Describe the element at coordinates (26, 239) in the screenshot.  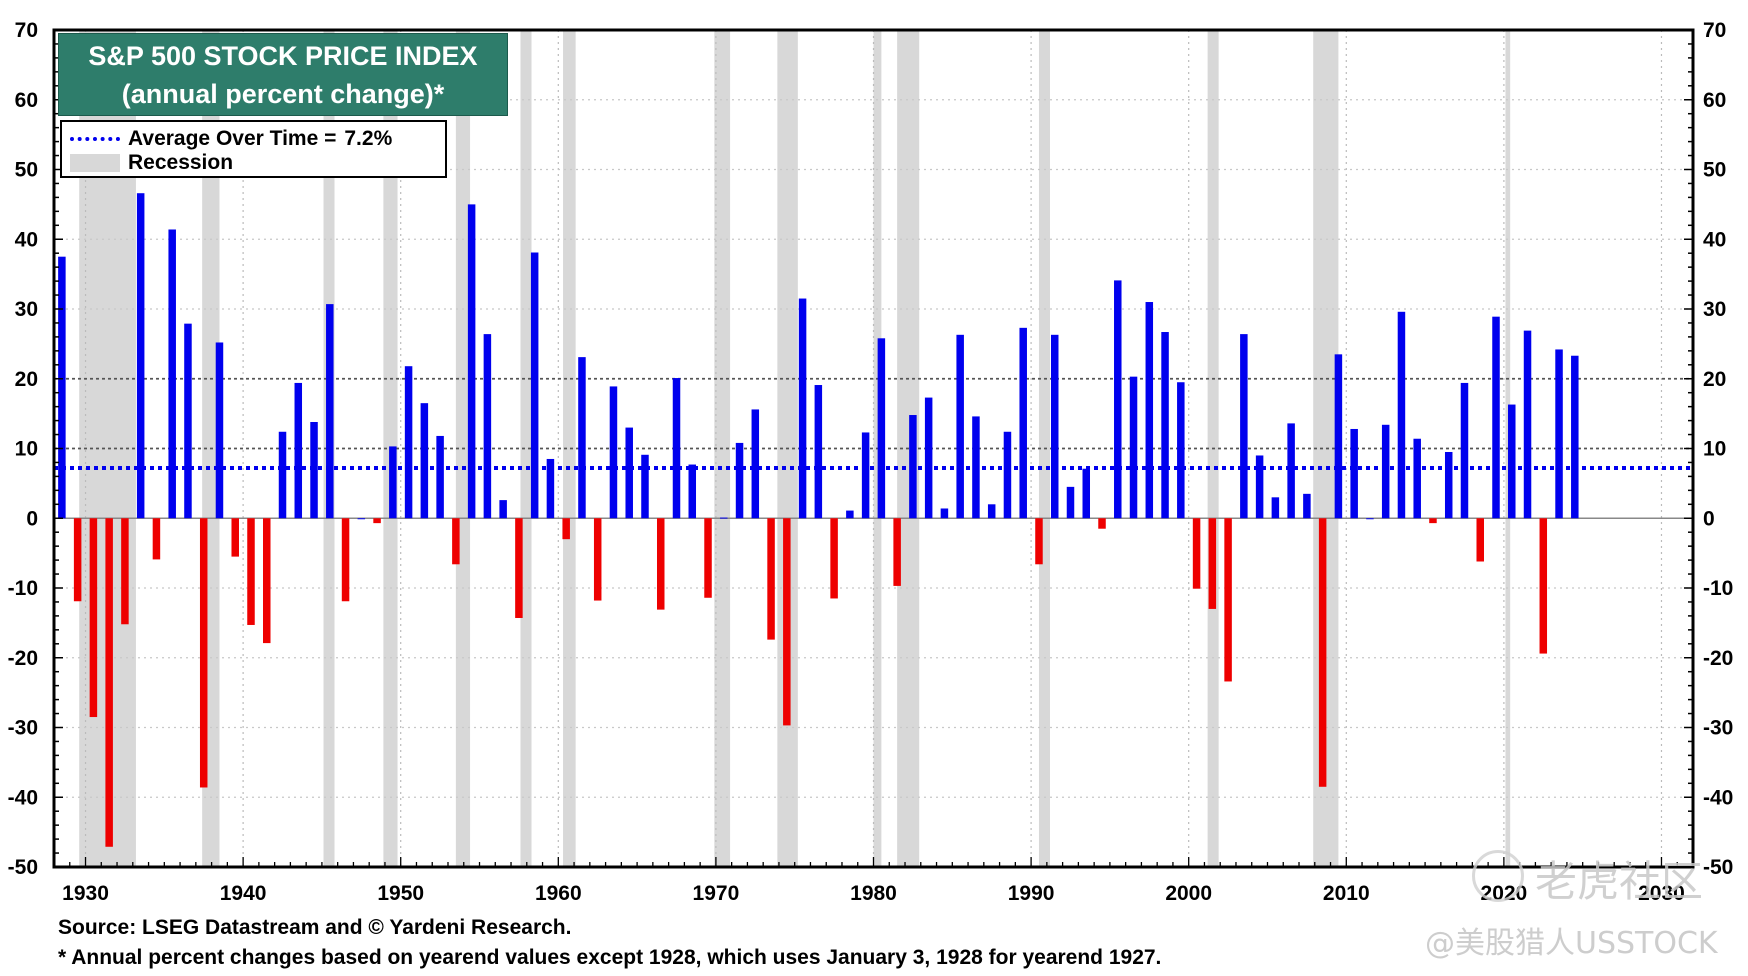
I see `y-tick-label-left: 40` at that location.